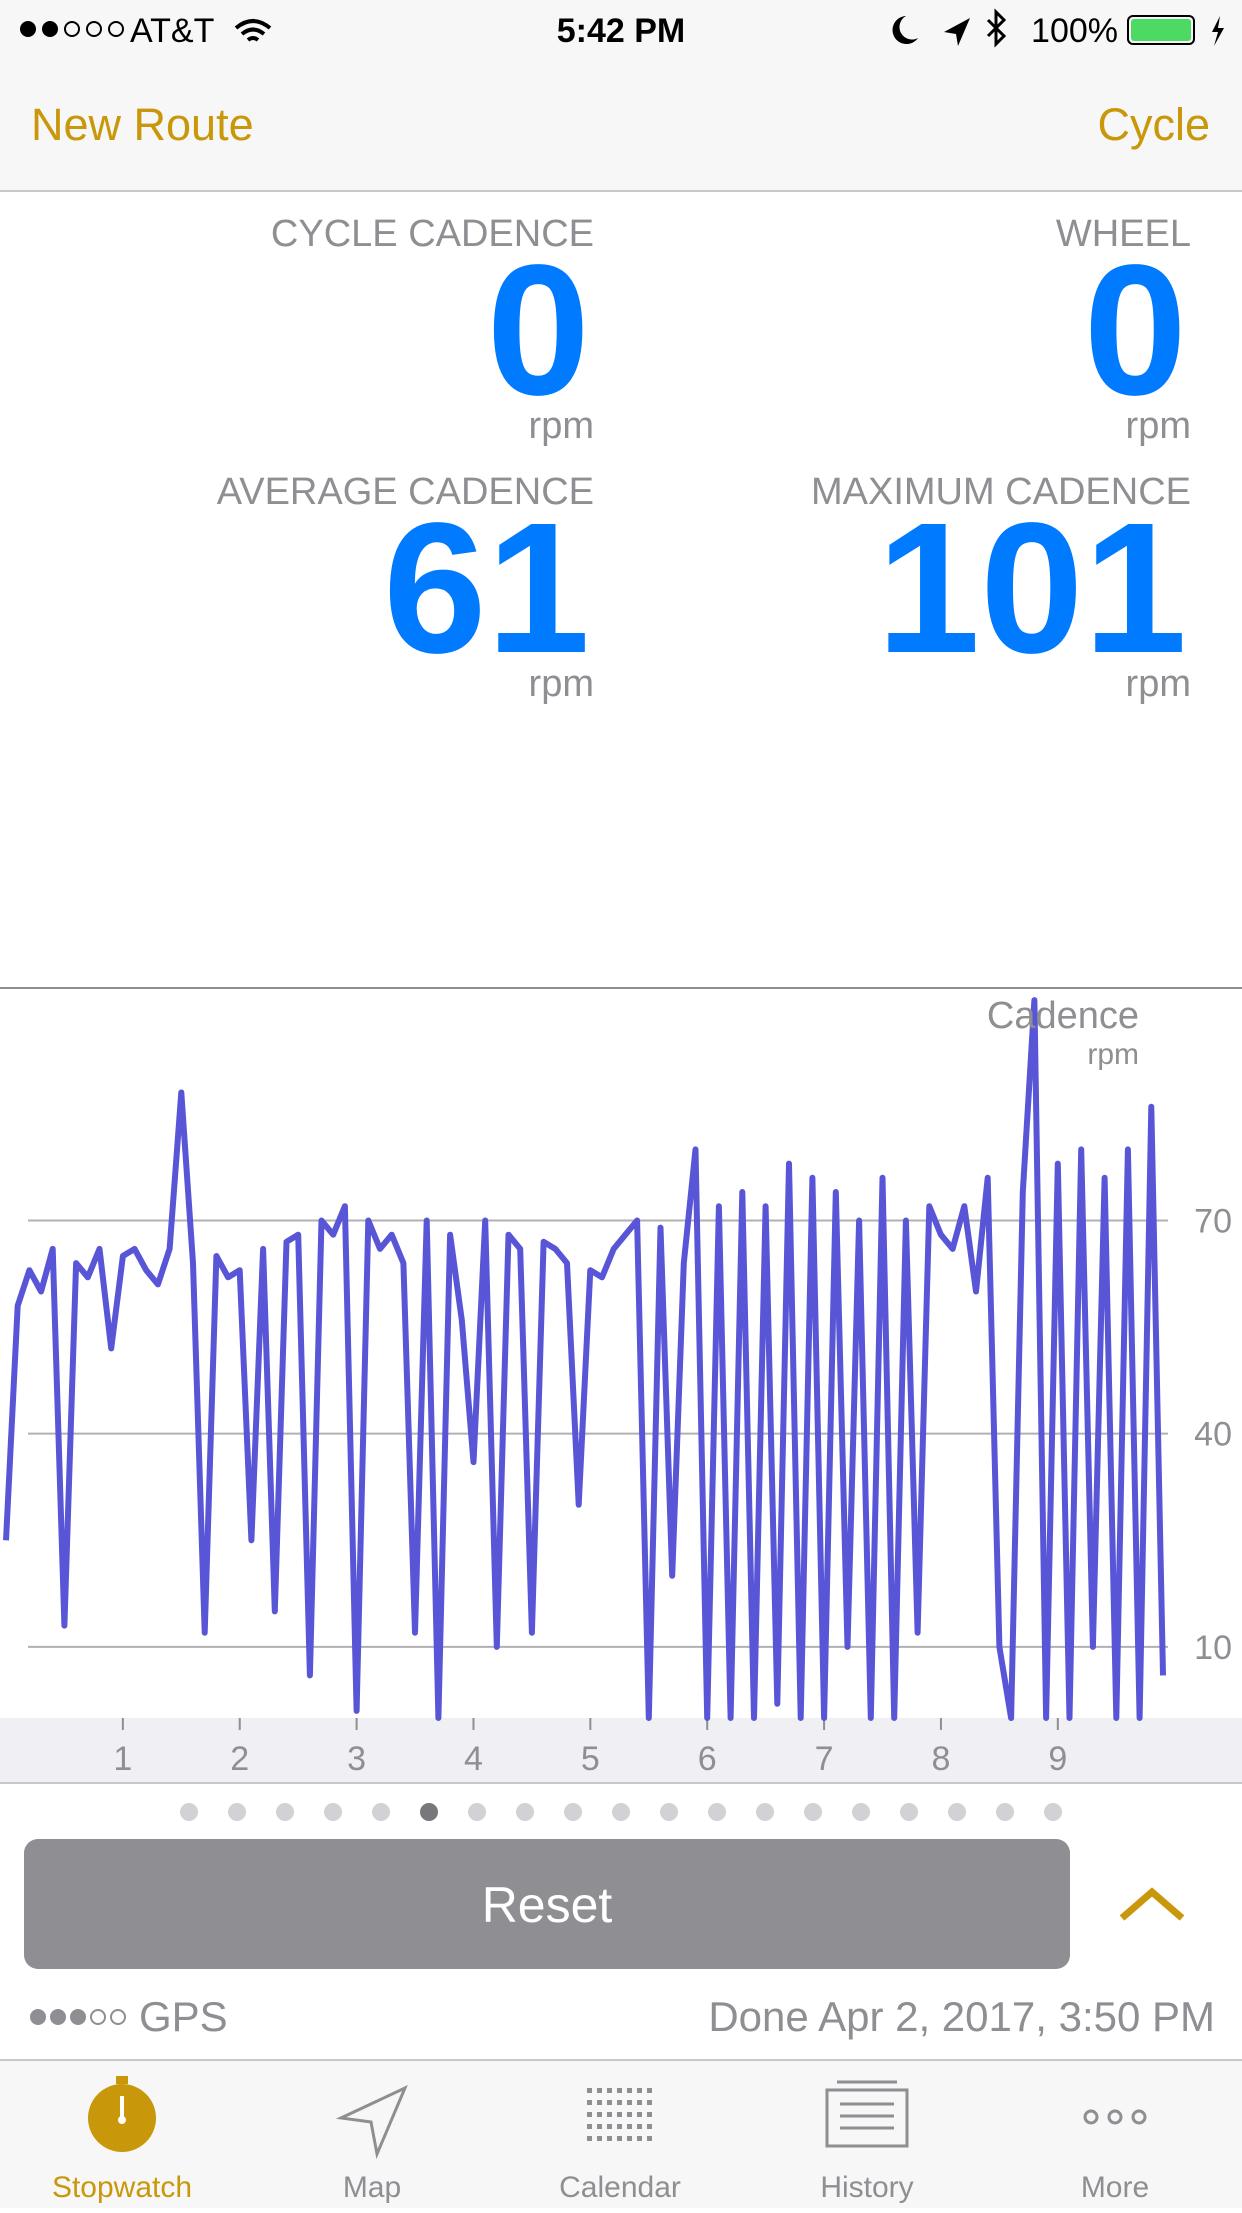  I want to click on carrier: AT&T, so click(172, 31).